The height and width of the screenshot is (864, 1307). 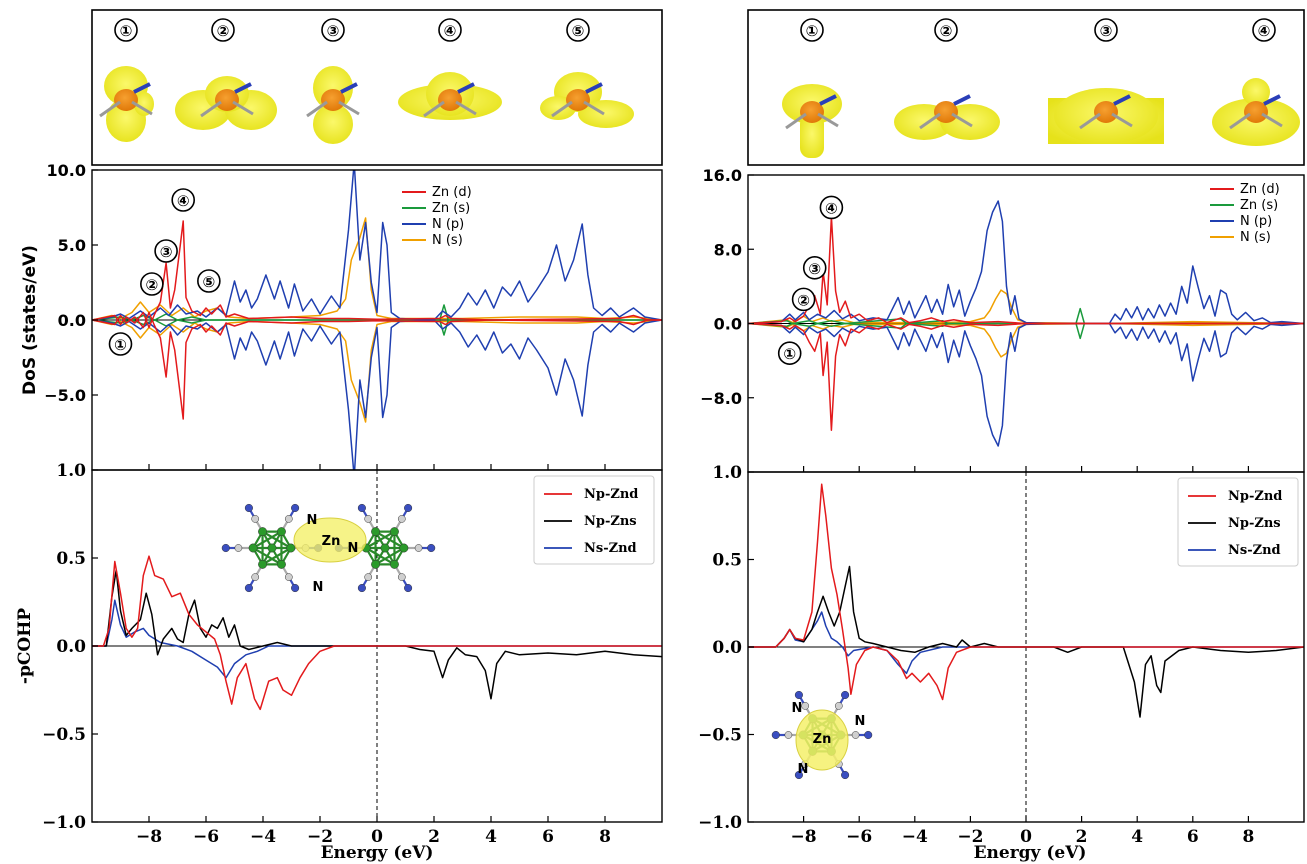 What do you see at coordinates (377, 87) in the screenshot?
I see `left-orbital-panel: ① ② ③ ④ ⑤` at bounding box center [377, 87].